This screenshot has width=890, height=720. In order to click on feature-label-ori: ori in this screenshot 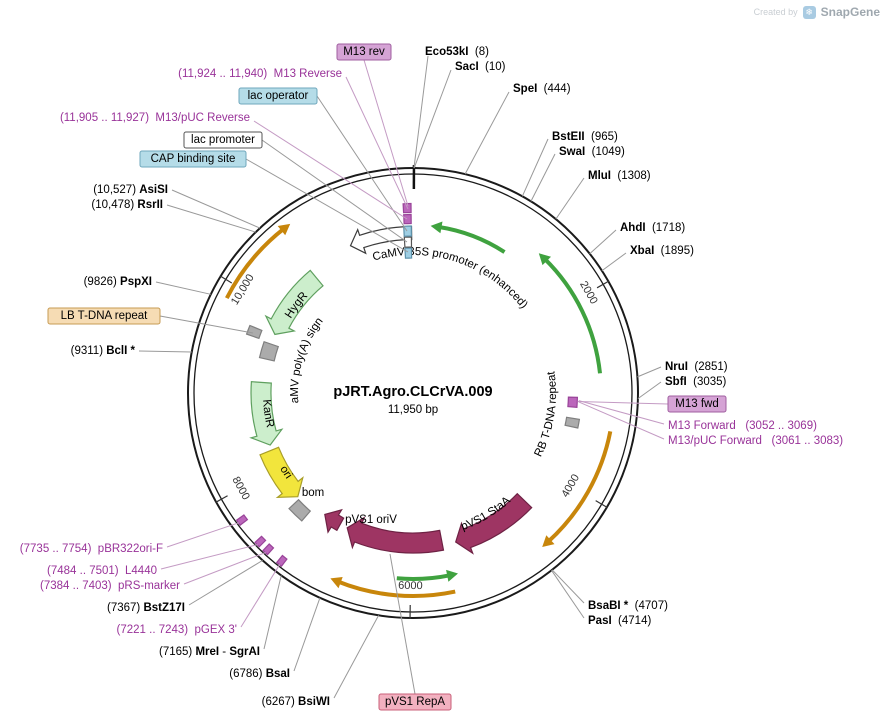, I will do `click(285, 472)`.